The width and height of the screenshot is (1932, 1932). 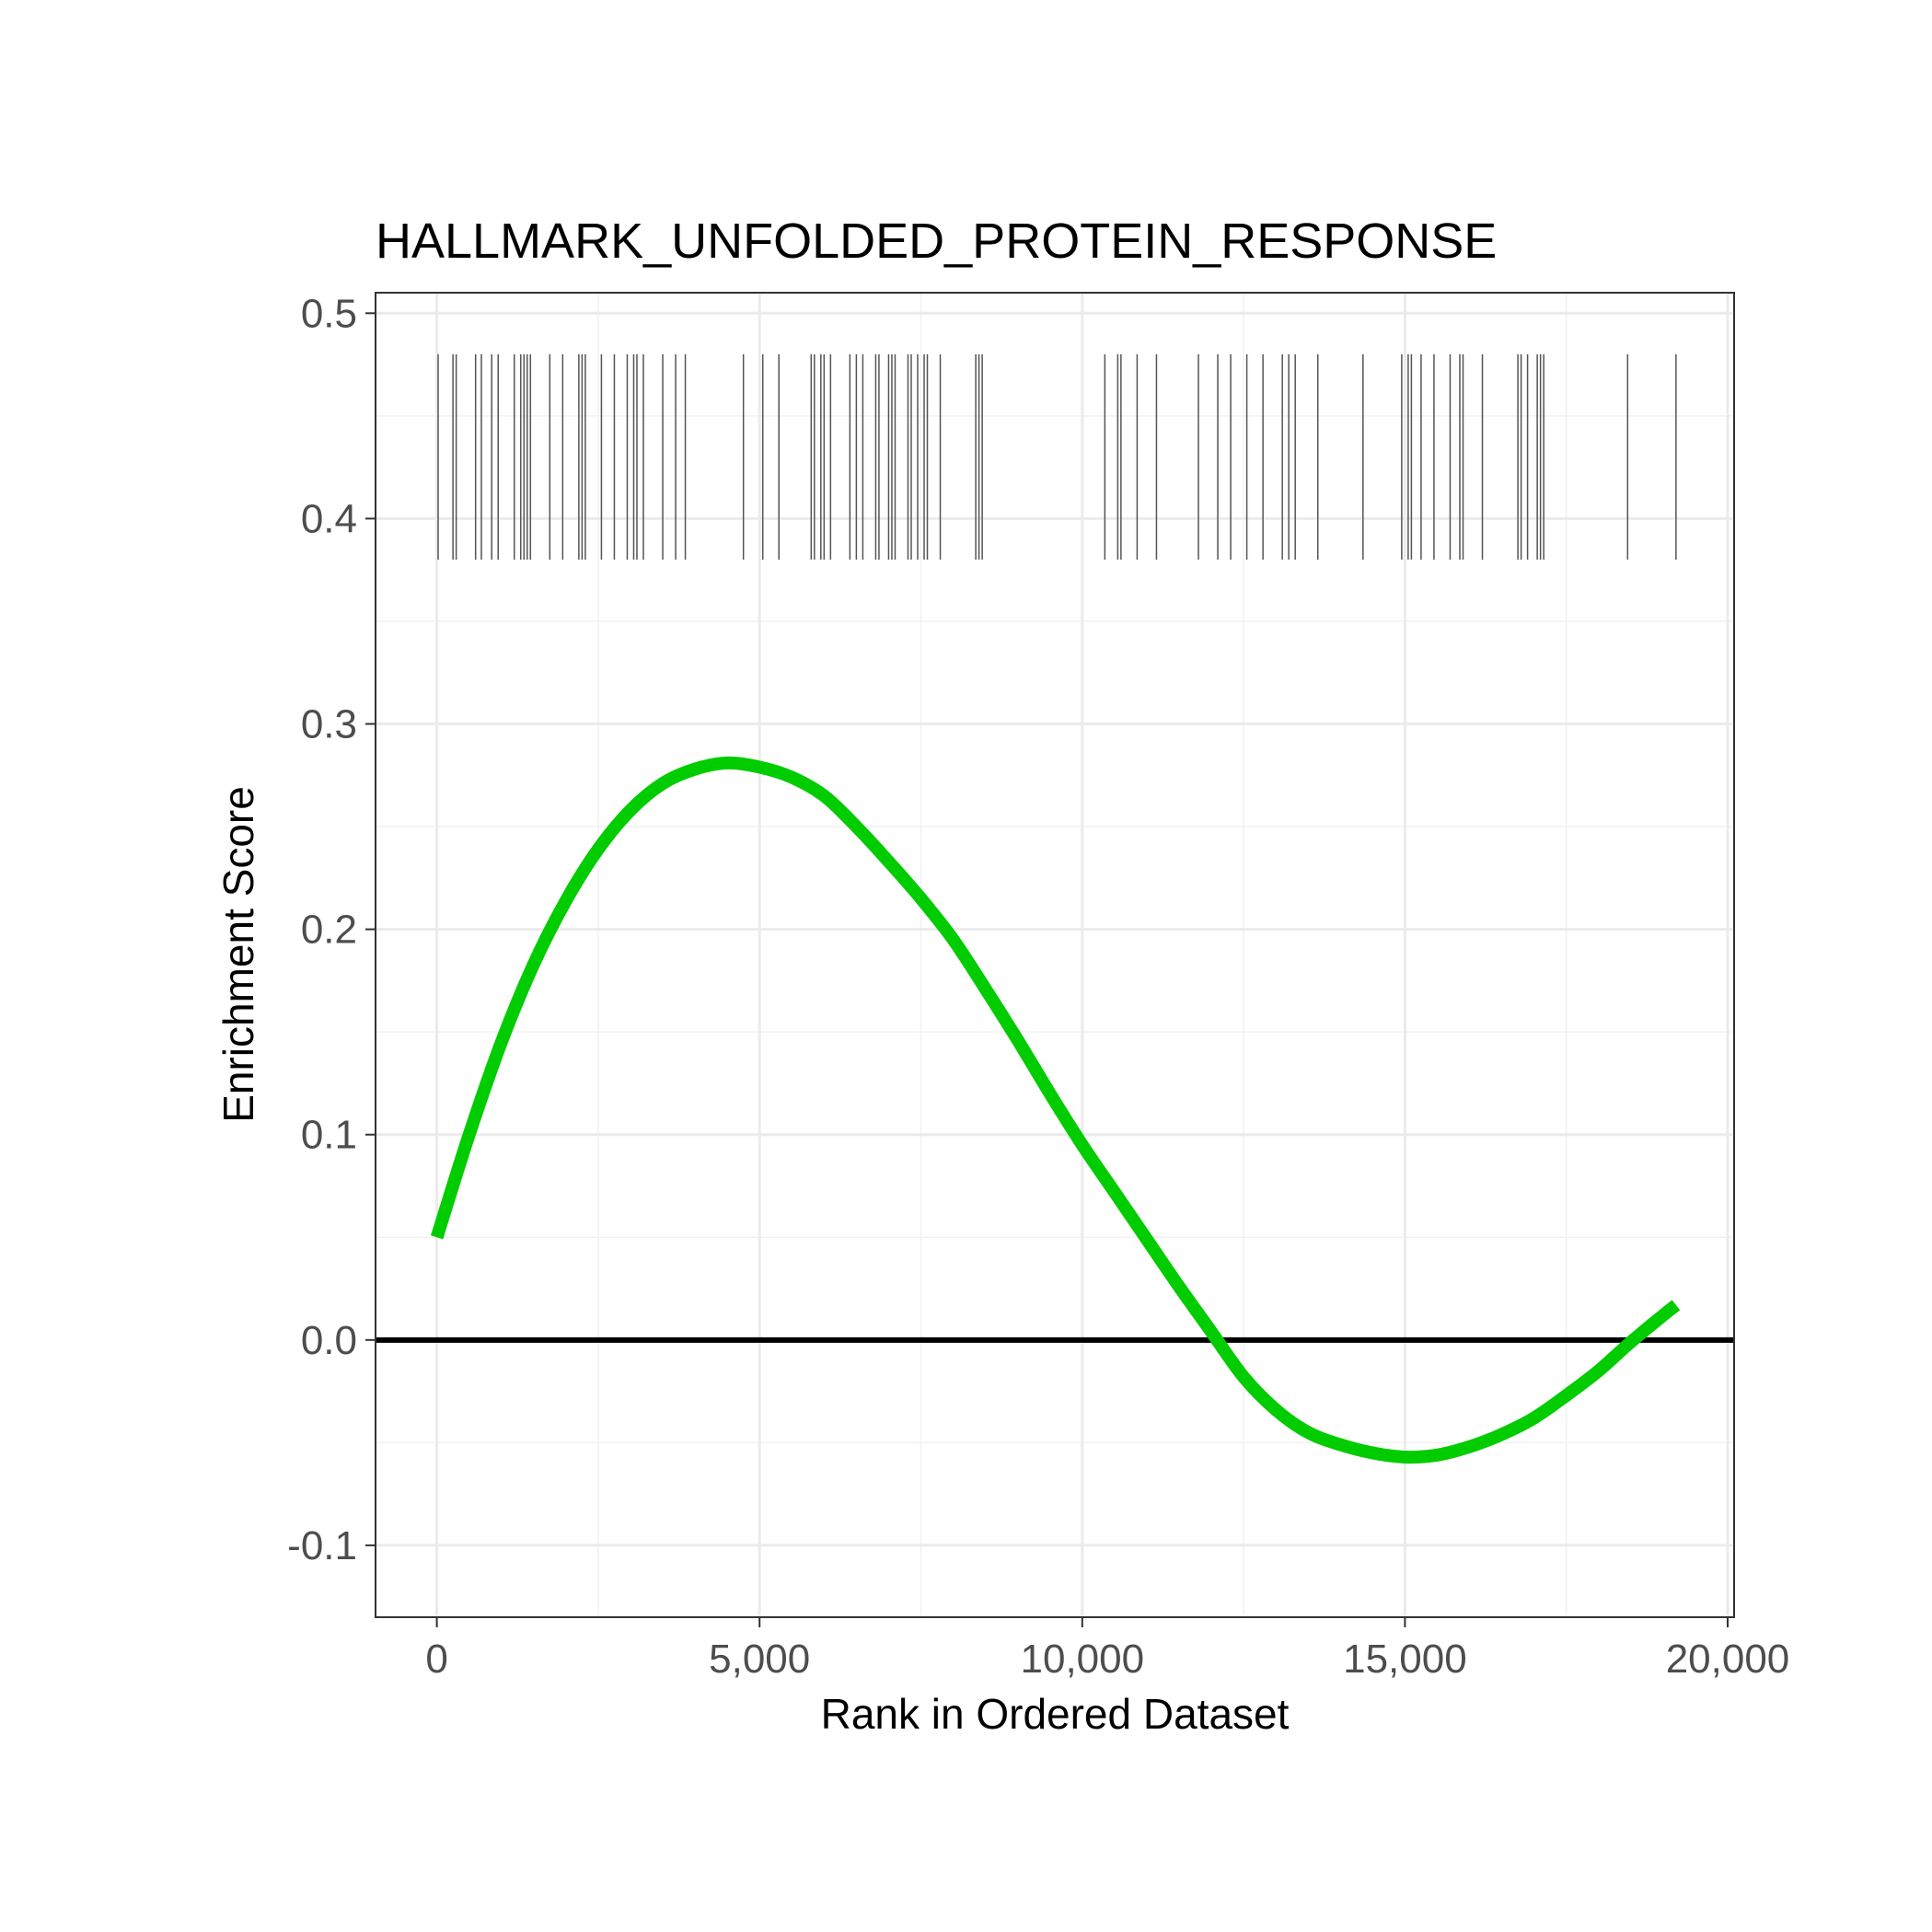 What do you see at coordinates (1057, 457) in the screenshot?
I see `hit-rug` at bounding box center [1057, 457].